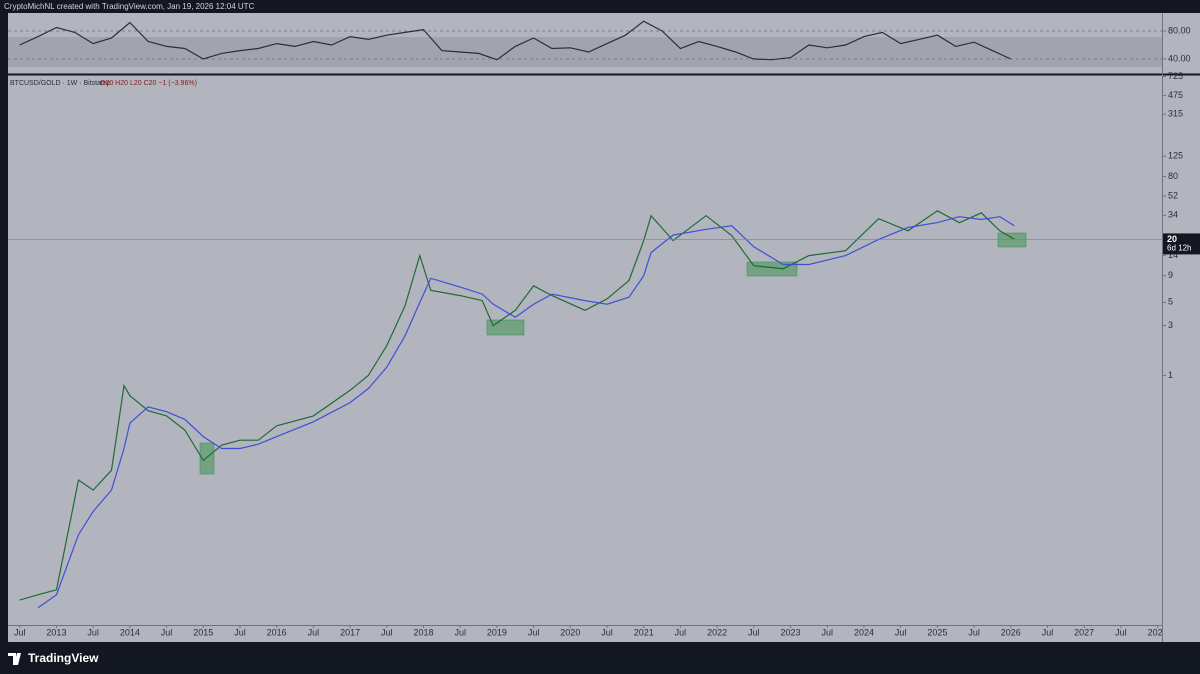  What do you see at coordinates (350, 632) in the screenshot?
I see `x-tick-label: 2017` at bounding box center [350, 632].